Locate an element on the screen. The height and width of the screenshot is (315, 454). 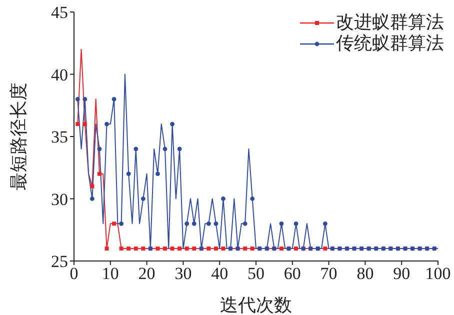
y-tick-label: 25 is located at coordinates (59, 262).